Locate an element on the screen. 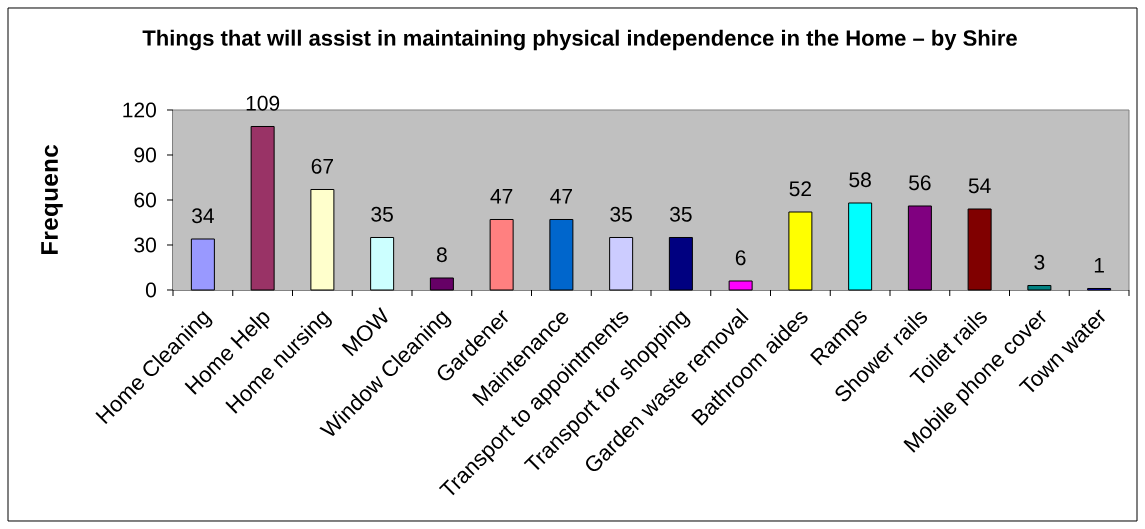  y-tick-label: 60 is located at coordinates (145, 200).